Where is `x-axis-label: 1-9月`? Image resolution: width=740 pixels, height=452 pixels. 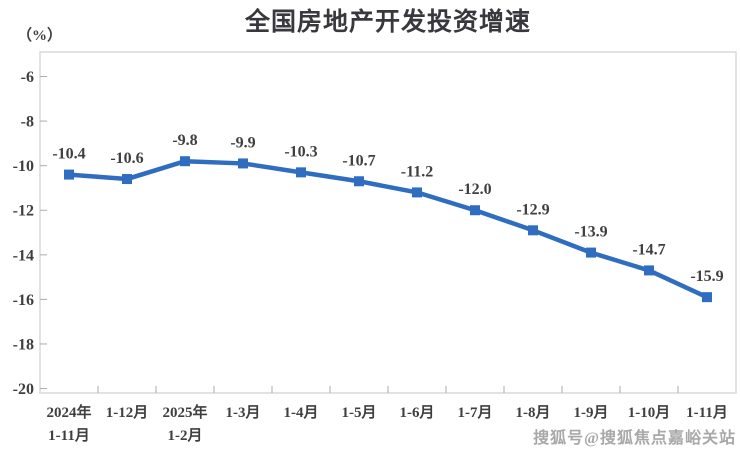 x-axis-label: 1-9月 is located at coordinates (591, 412).